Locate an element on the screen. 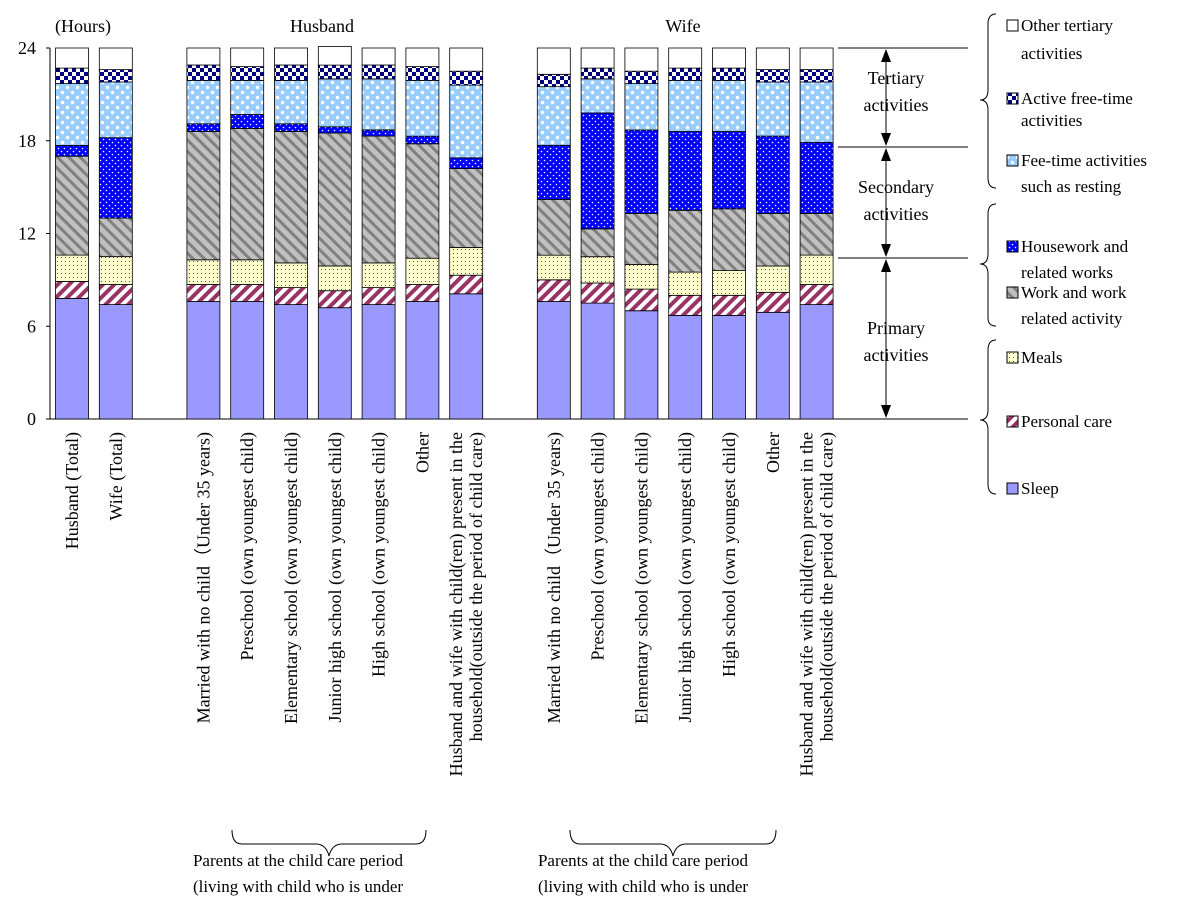 The height and width of the screenshot is (901, 1184). primary-activities-label-line2: activities is located at coordinates (896, 355).